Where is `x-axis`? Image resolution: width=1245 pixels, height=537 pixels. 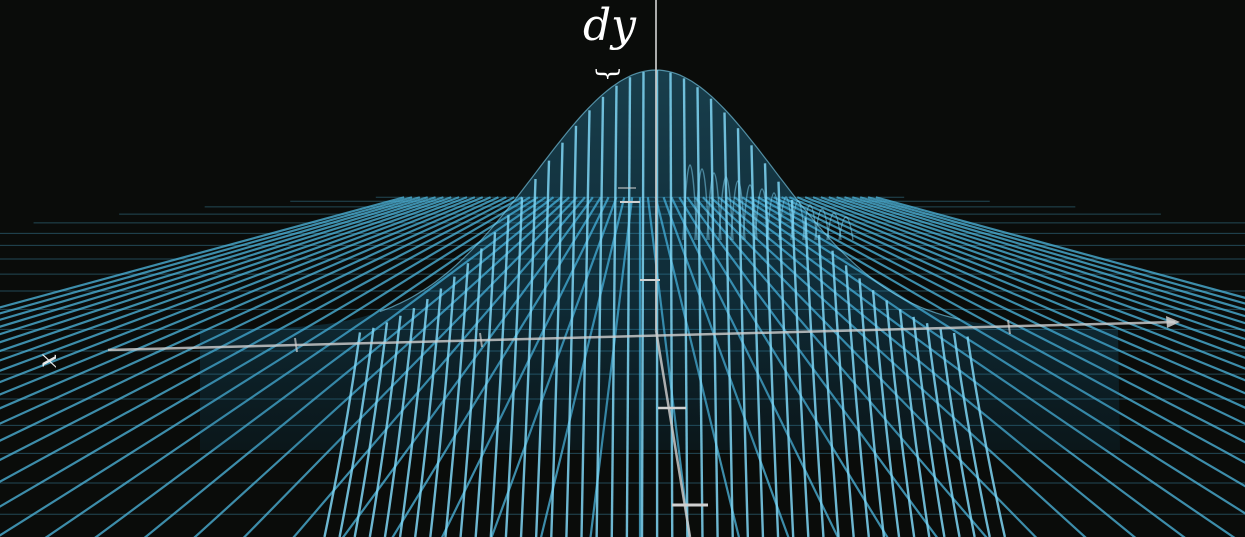
x-axis is located at coordinates (641, 336).